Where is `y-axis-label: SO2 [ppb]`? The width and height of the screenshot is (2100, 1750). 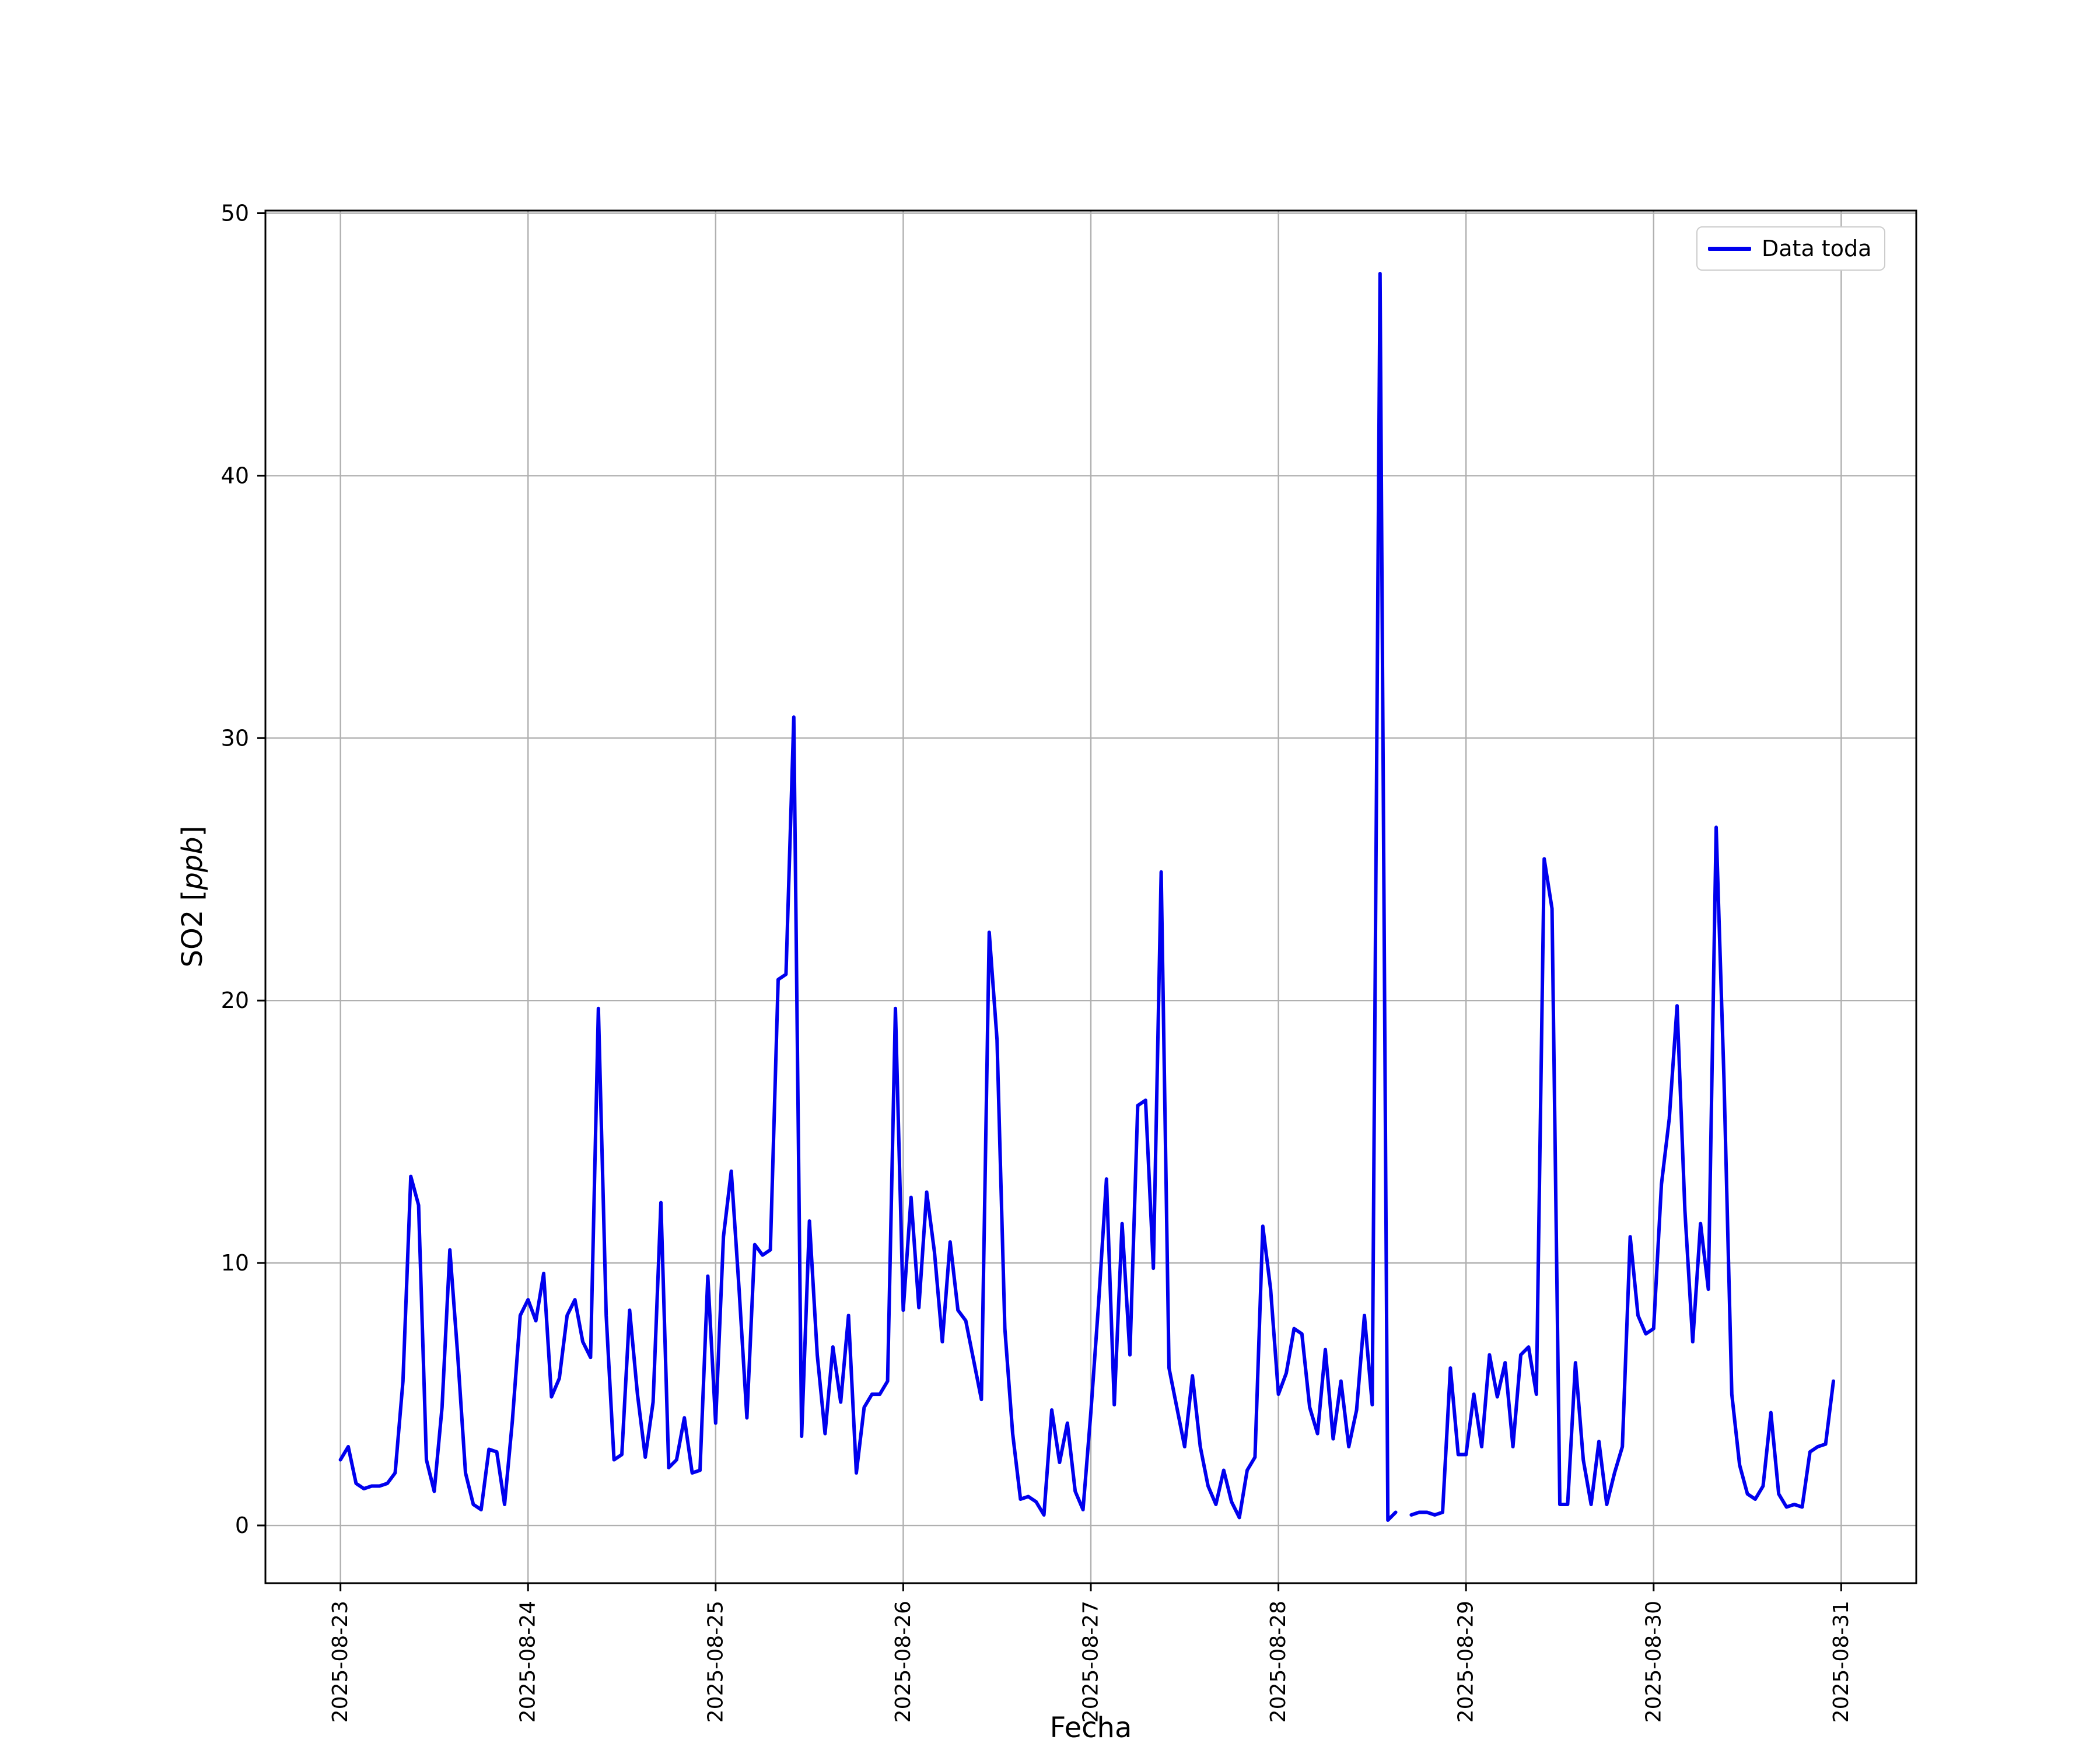 y-axis-label: SO2 [ppb] is located at coordinates (192, 897).